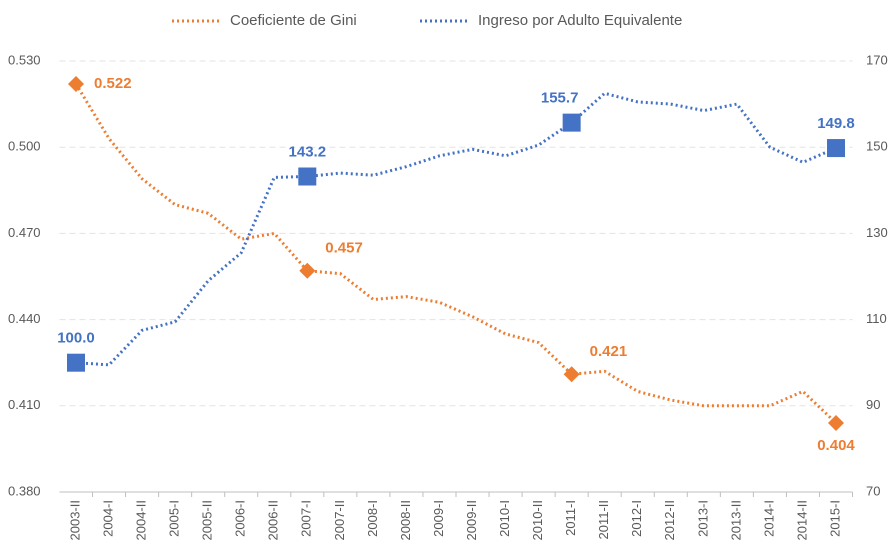 This screenshot has width=895, height=555. Describe the element at coordinates (873, 490) in the screenshot. I see `y2-tick-label: 70` at that location.